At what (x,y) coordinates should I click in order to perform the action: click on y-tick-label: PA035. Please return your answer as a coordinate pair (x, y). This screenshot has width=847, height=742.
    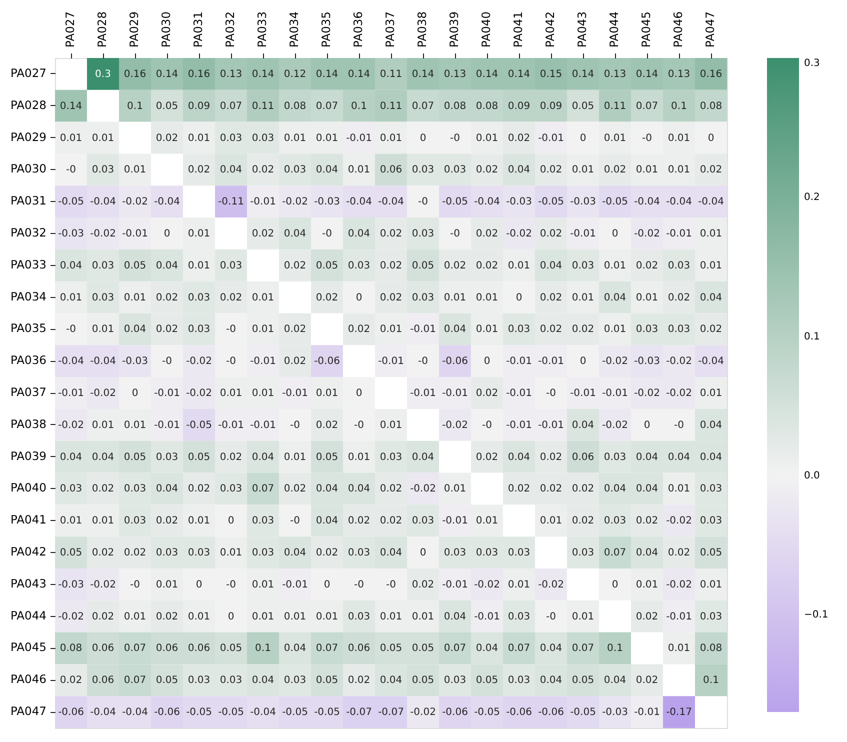
    Looking at the image, I should click on (28, 328).